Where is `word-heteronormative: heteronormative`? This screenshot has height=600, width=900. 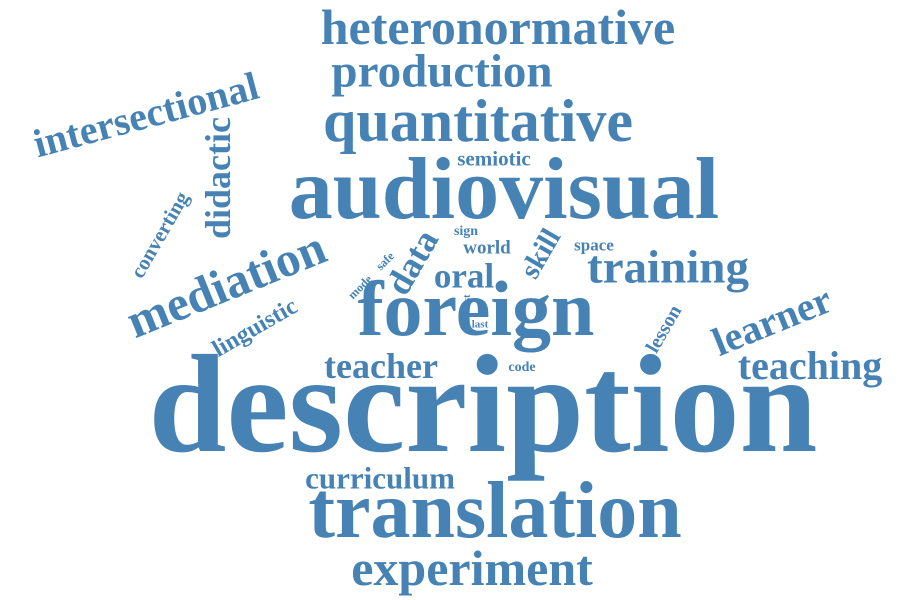
word-heteronormative: heteronormative is located at coordinates (498, 27).